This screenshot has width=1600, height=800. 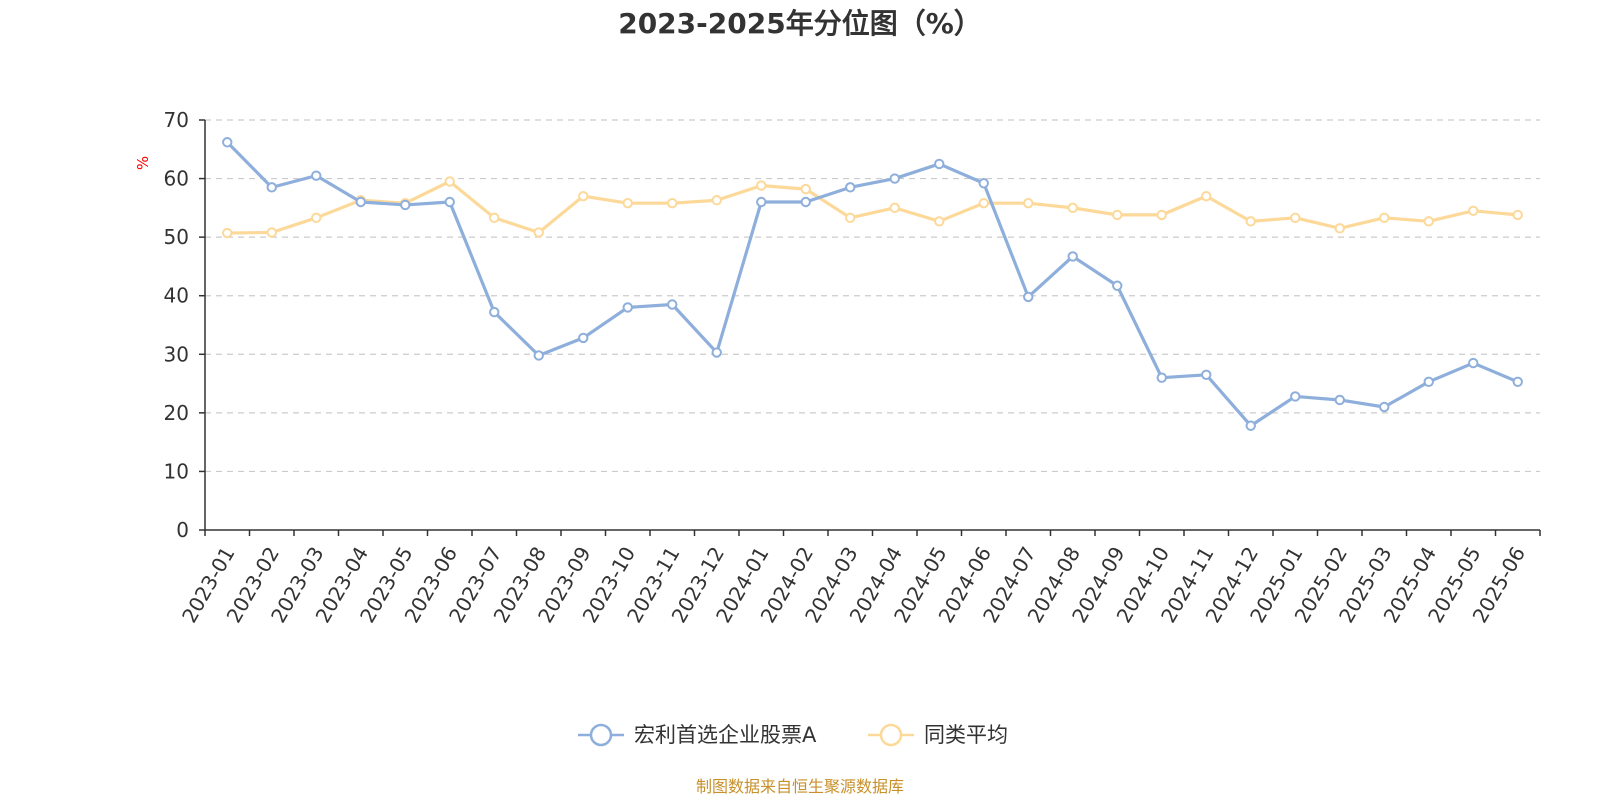 I want to click on legend-label: 宏利首选企业股票A, so click(x=725, y=735).